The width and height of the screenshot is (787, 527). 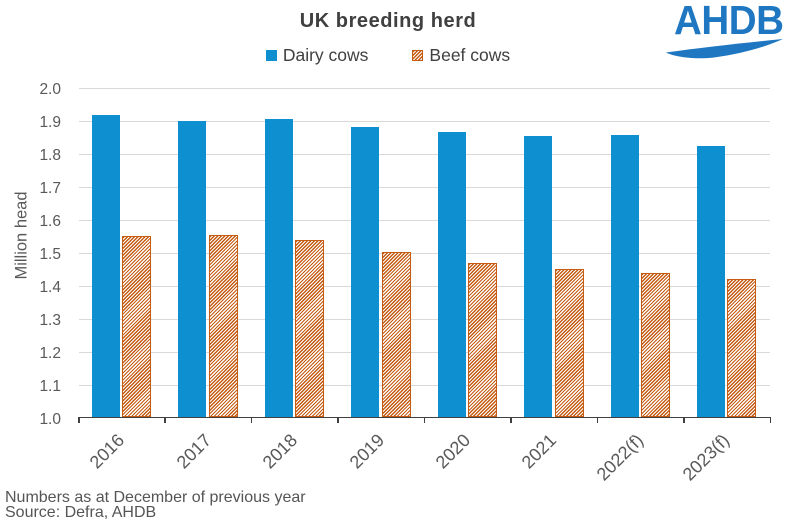 What do you see at coordinates (310, 328) in the screenshot?
I see `bar-beef-cows-2018` at bounding box center [310, 328].